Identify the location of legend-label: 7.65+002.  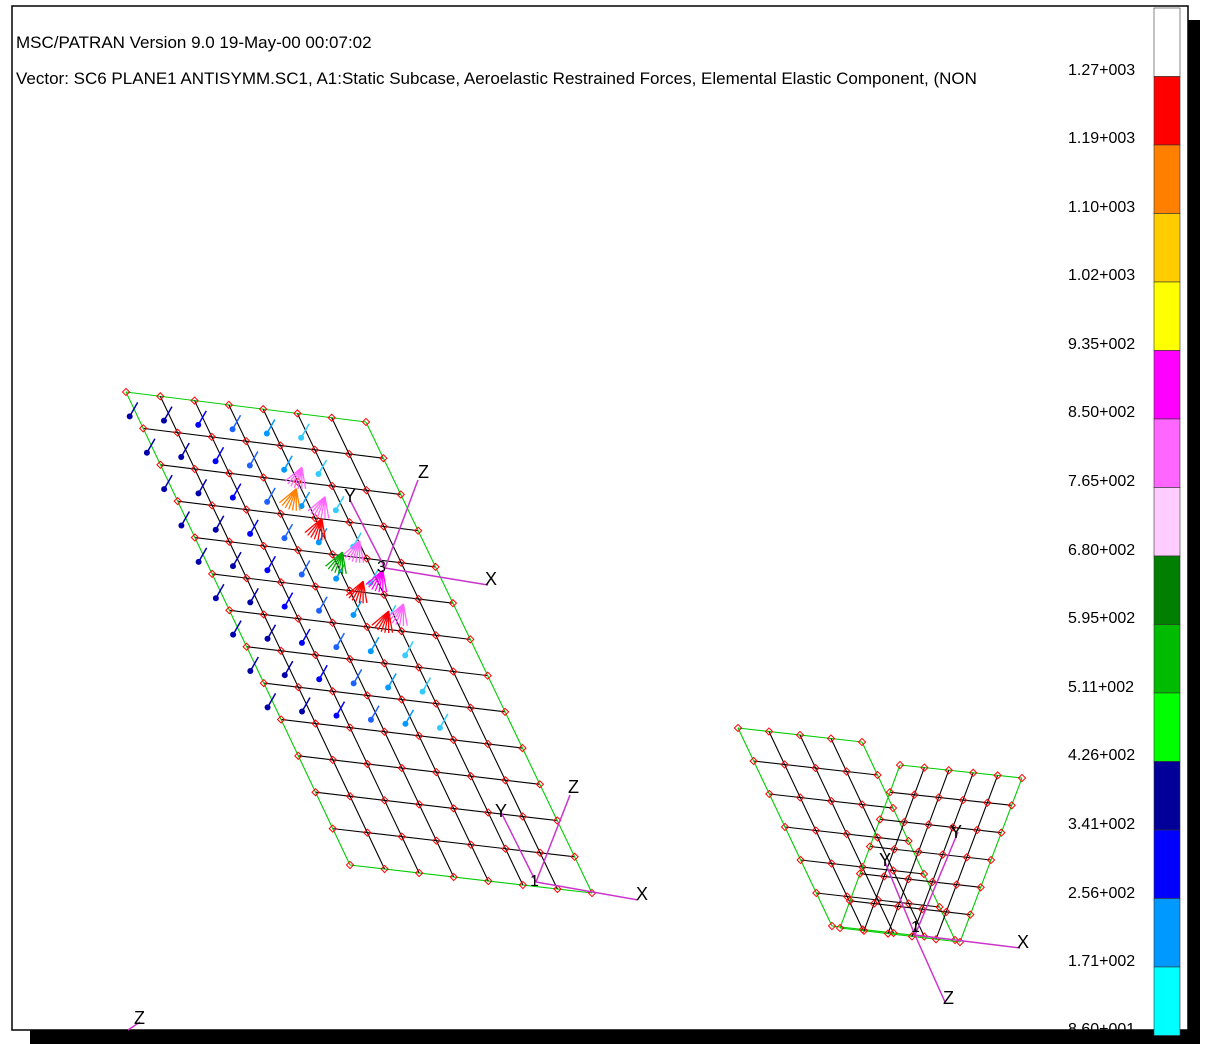
(1101, 481).